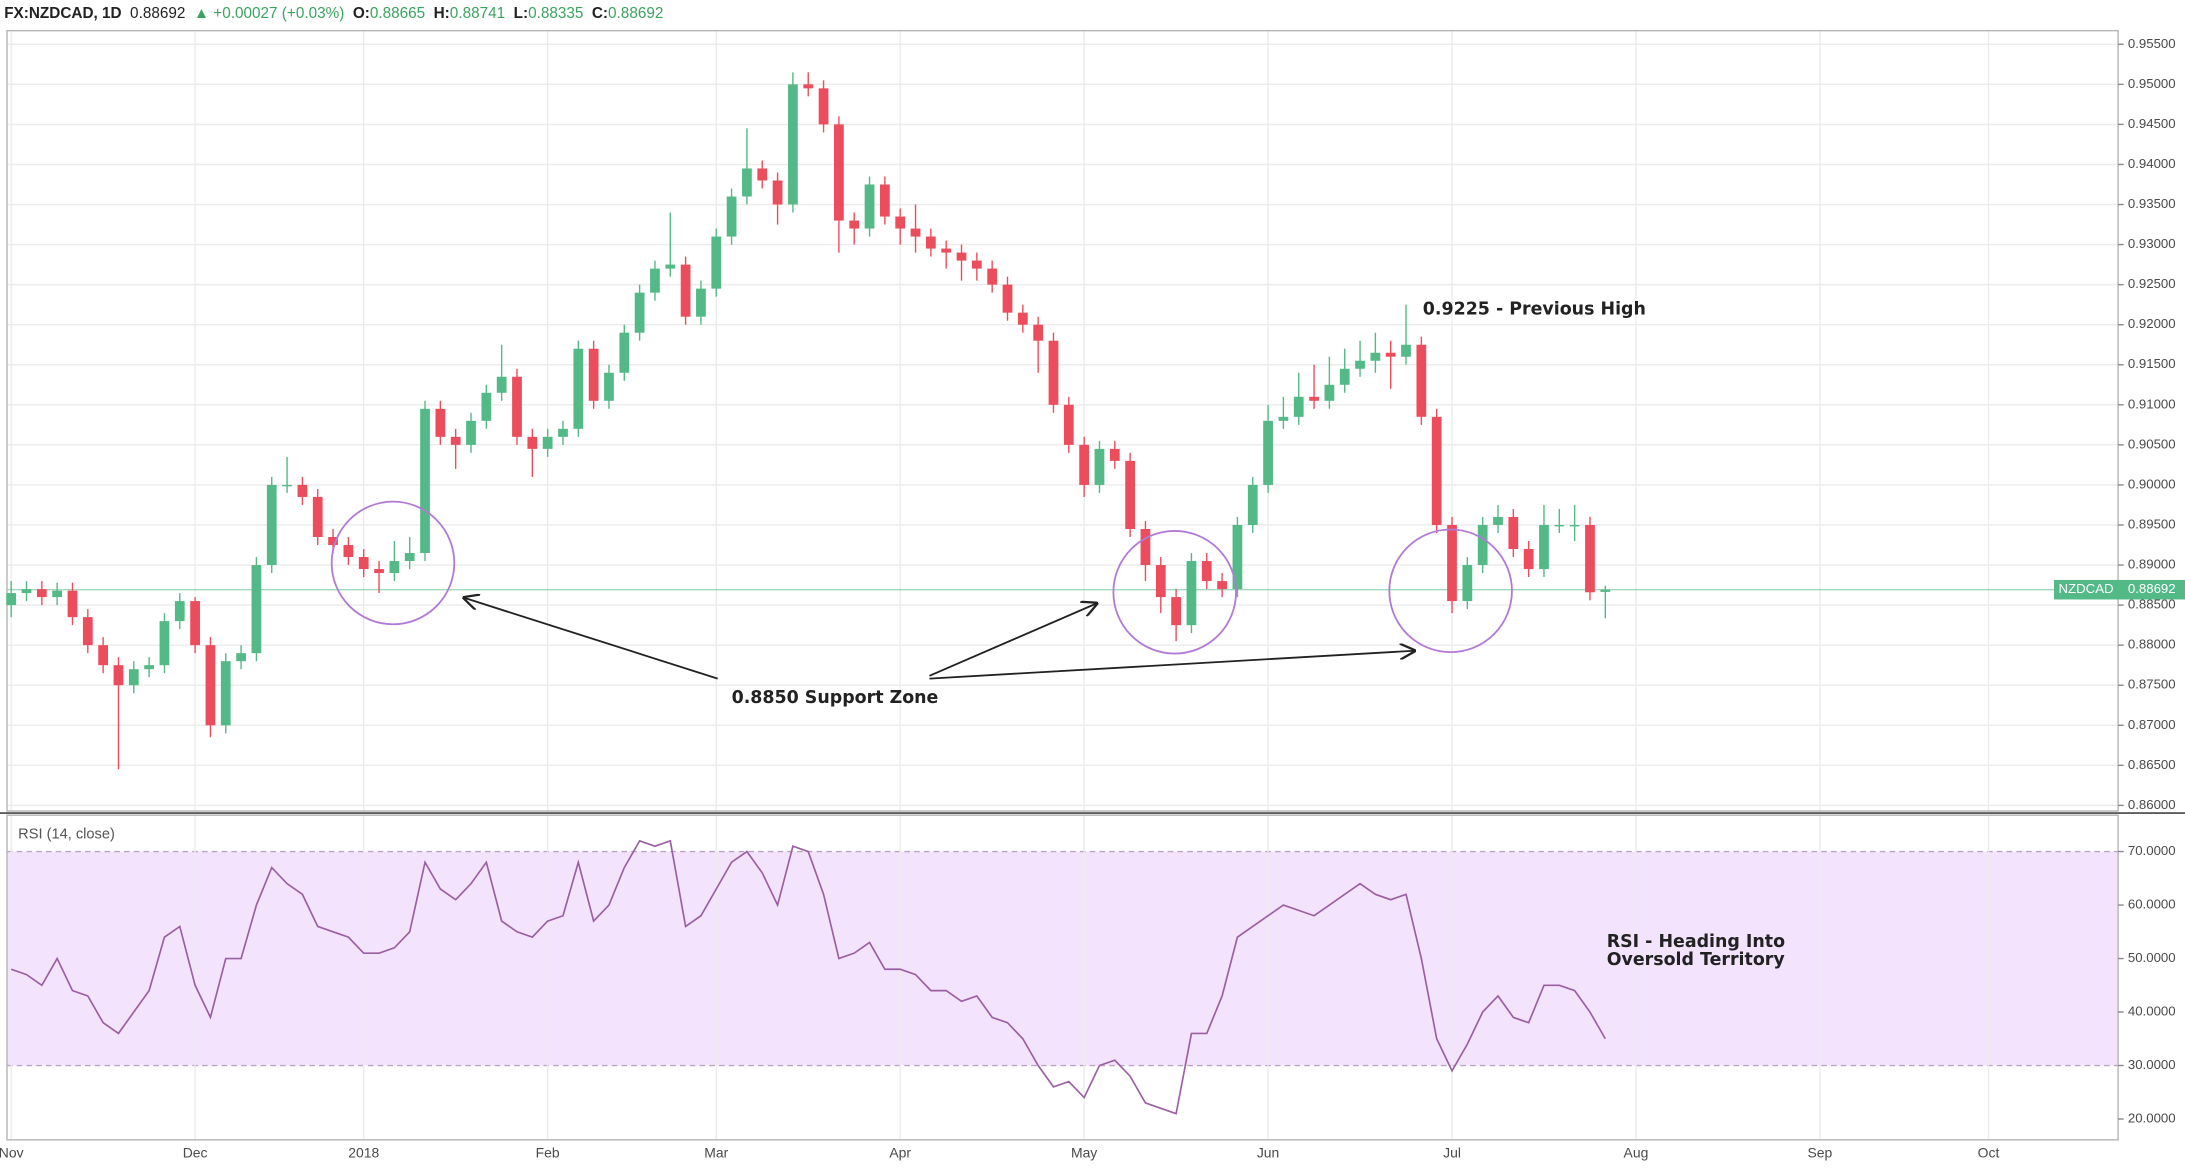  What do you see at coordinates (2152, 43) in the screenshot?
I see `y-tick-label: 0.95500` at bounding box center [2152, 43].